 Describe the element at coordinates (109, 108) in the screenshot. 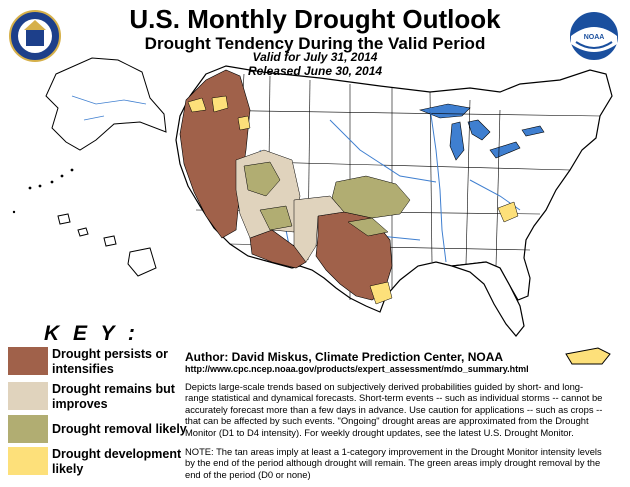

I see `alaska-rivers` at that location.